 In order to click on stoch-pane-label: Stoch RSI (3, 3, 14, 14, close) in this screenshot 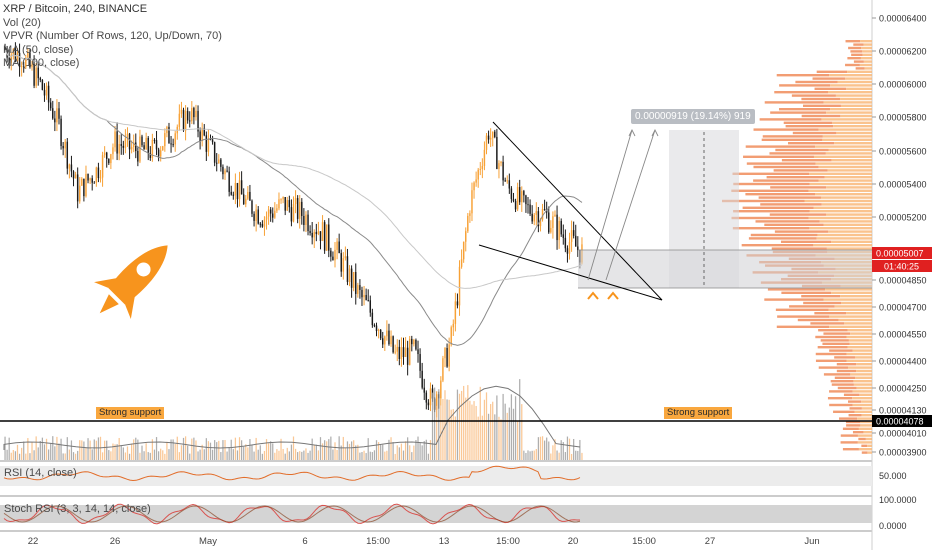, I will do `click(77, 509)`.